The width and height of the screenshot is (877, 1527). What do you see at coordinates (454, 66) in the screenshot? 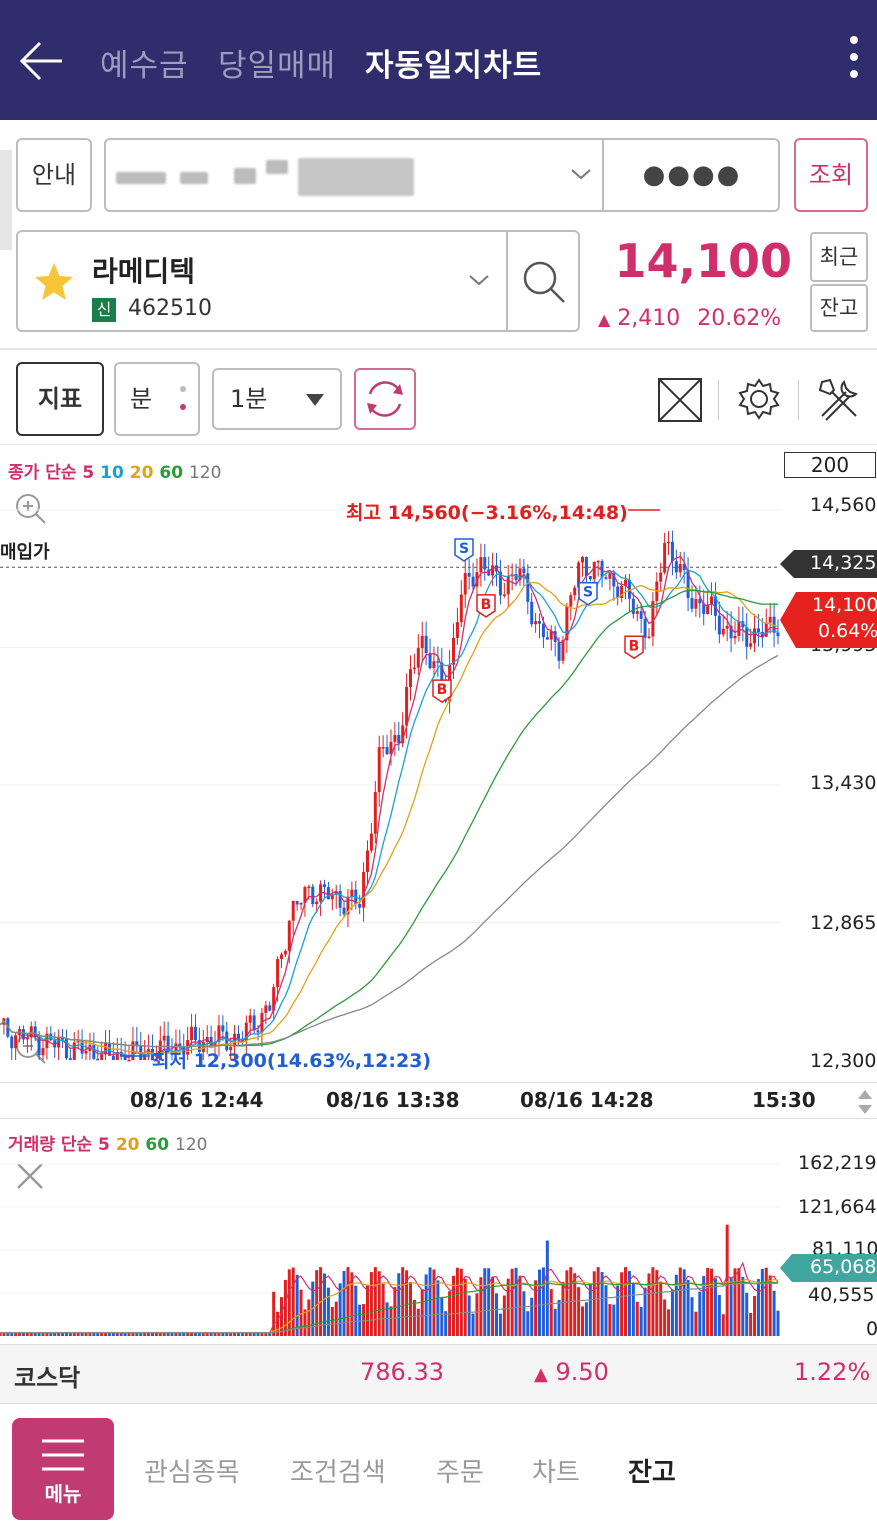
I see `tab-auto-journal-chart: 자동일지차트` at bounding box center [454, 66].